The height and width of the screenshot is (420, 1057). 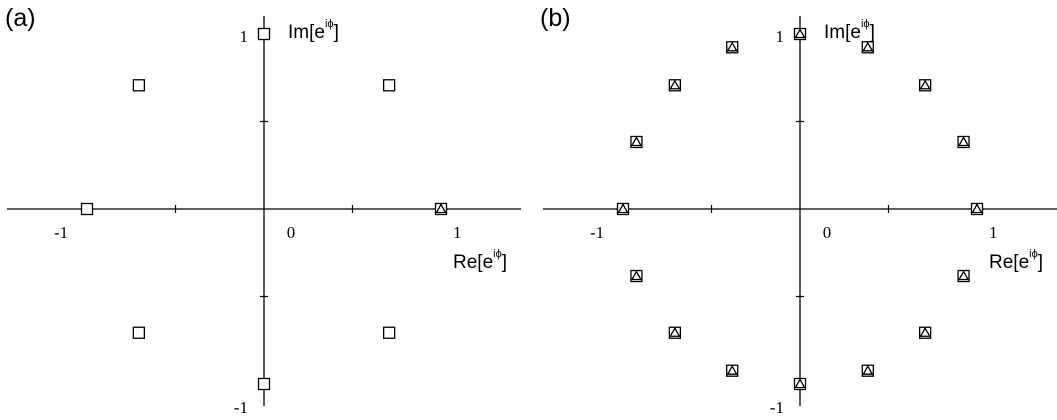 What do you see at coordinates (20, 18) in the screenshot?
I see `panel-label: (a)` at bounding box center [20, 18].